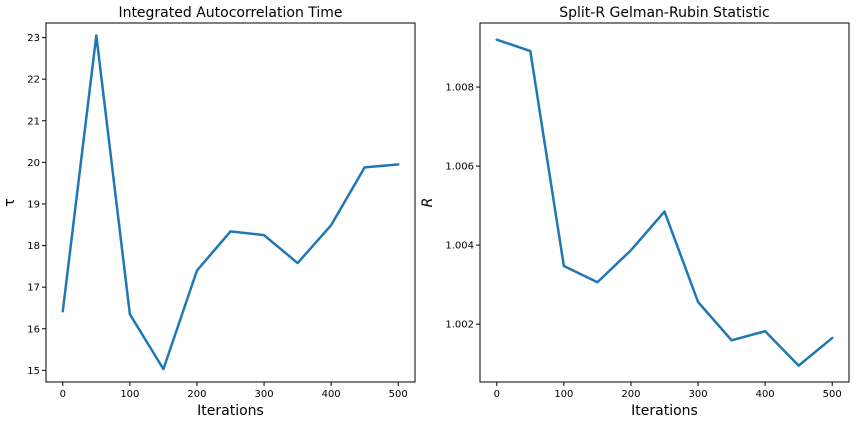  Describe the element at coordinates (428, 203) in the screenshot. I see `y-axis-label: R` at that location.